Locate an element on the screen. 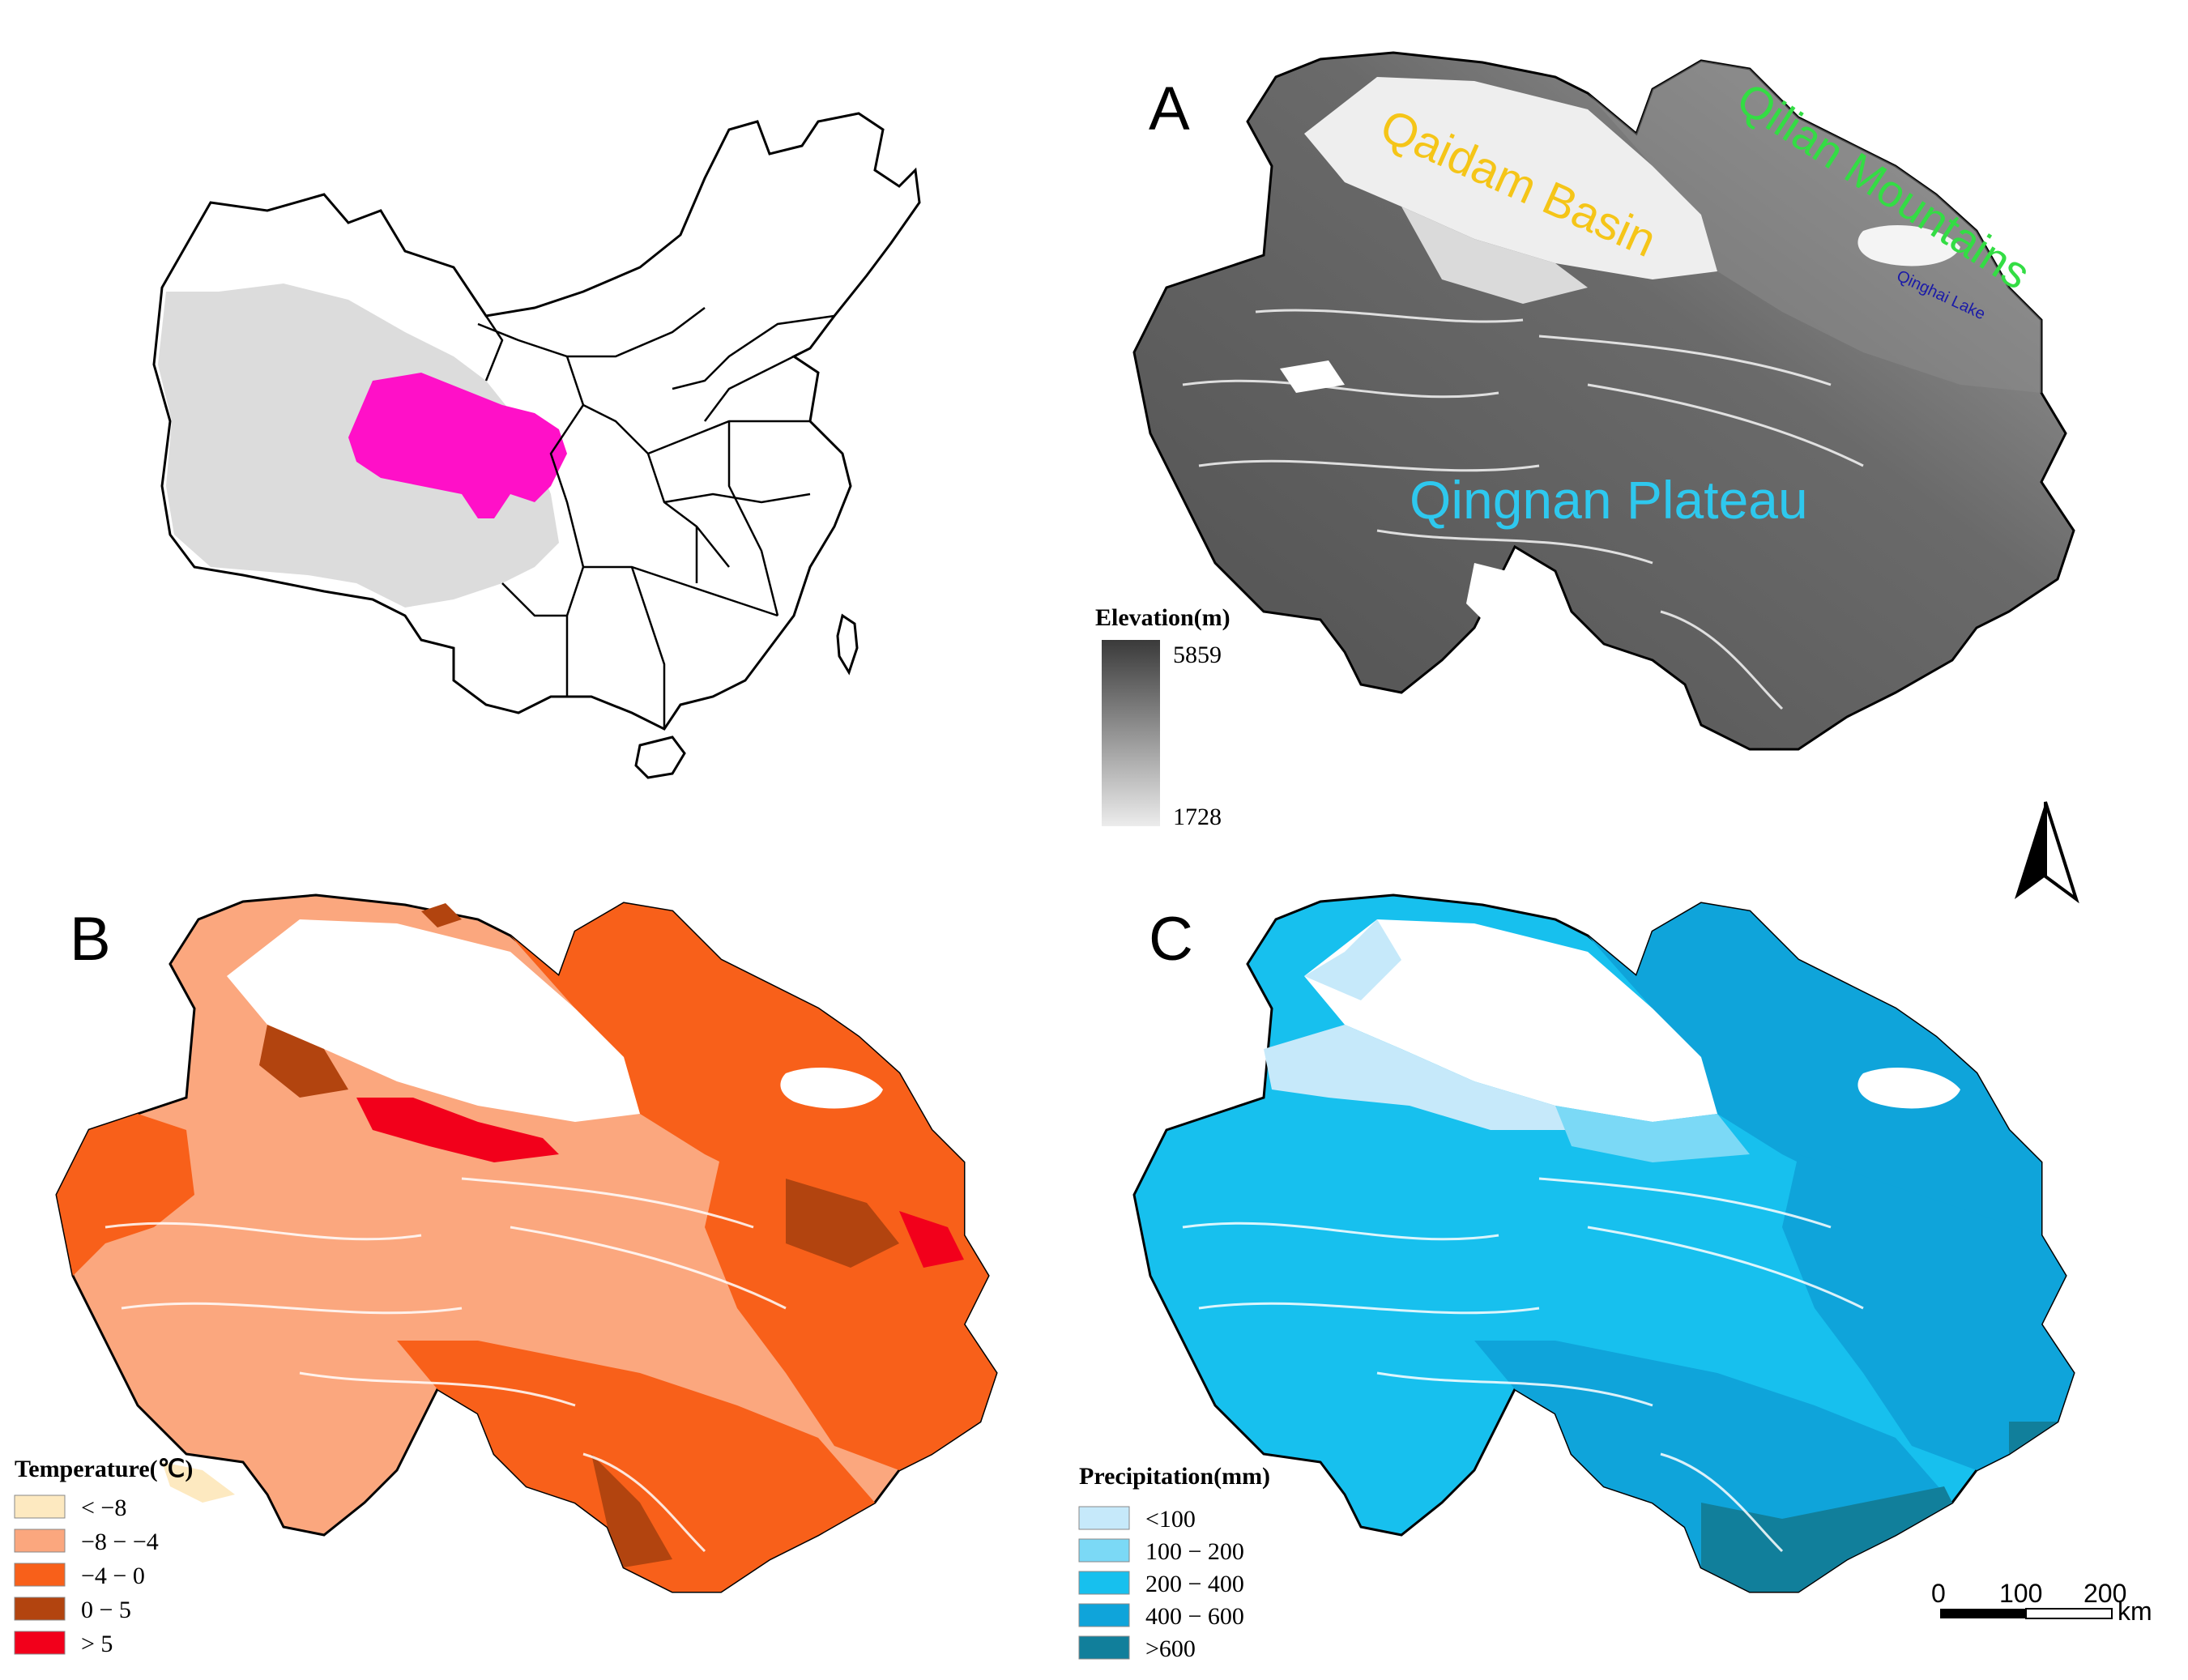  scale-tick-100: 100 is located at coordinates (2021, 1593).